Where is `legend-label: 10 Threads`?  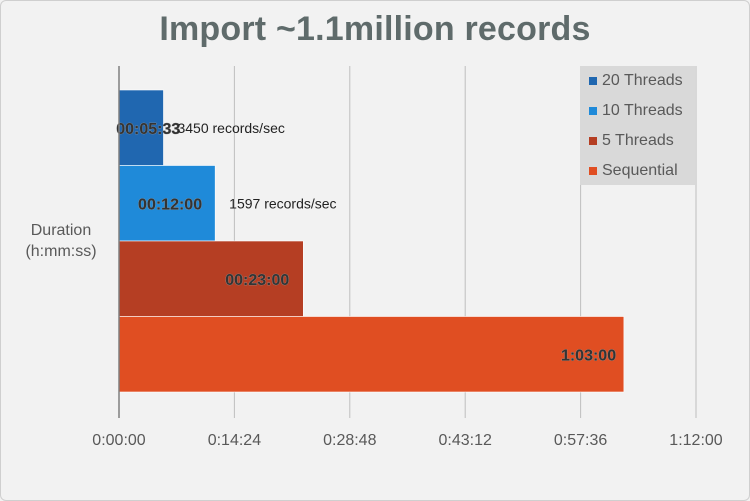
legend-label: 10 Threads is located at coordinates (642, 110).